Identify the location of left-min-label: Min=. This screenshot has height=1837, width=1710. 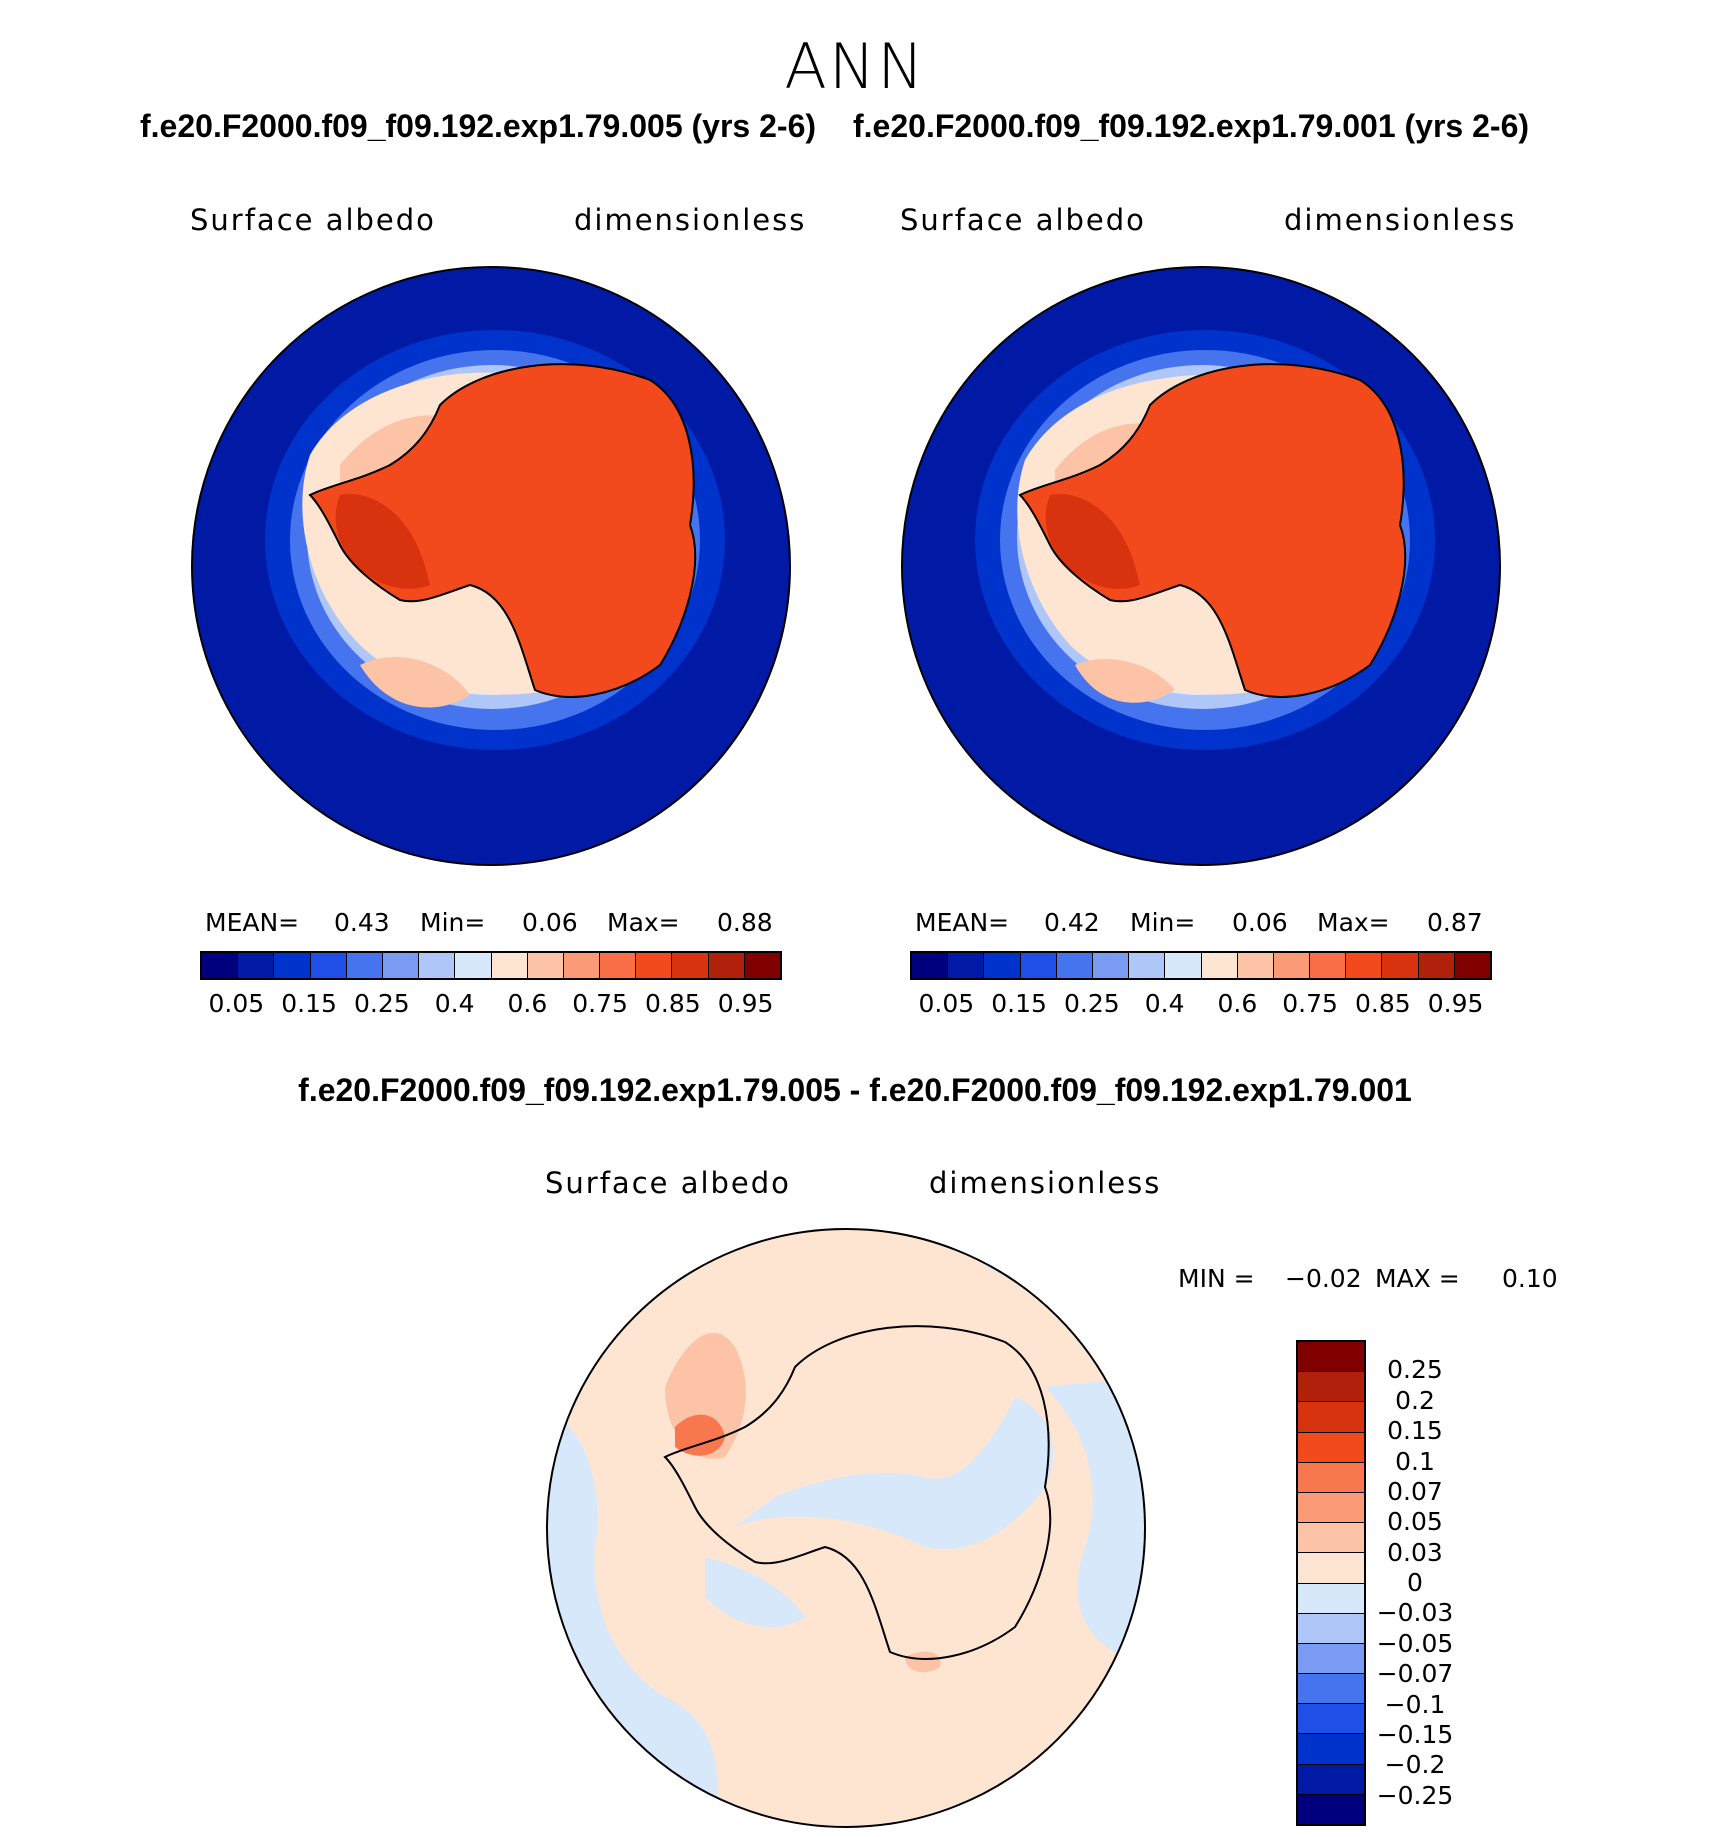
(453, 922).